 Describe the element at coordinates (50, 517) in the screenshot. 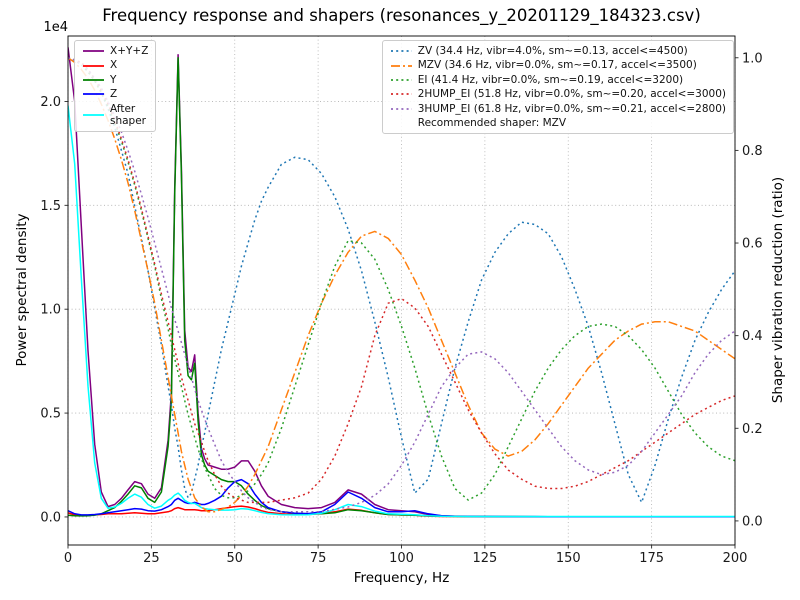

I see `y-left-tick-label: 0.0` at that location.